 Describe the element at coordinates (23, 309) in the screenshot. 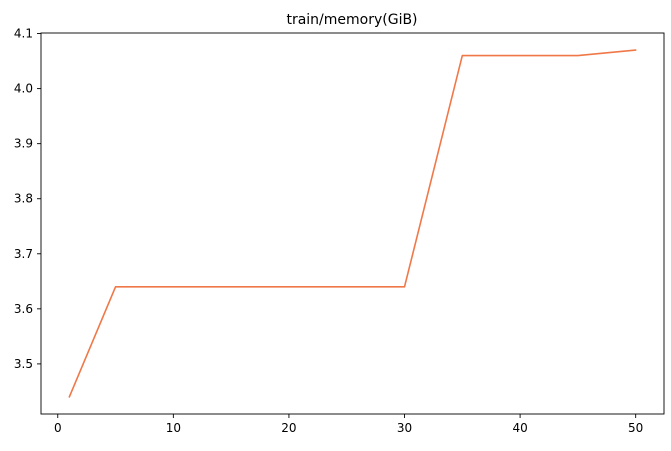

I see `y-tick-label-3.6: 3.6` at that location.